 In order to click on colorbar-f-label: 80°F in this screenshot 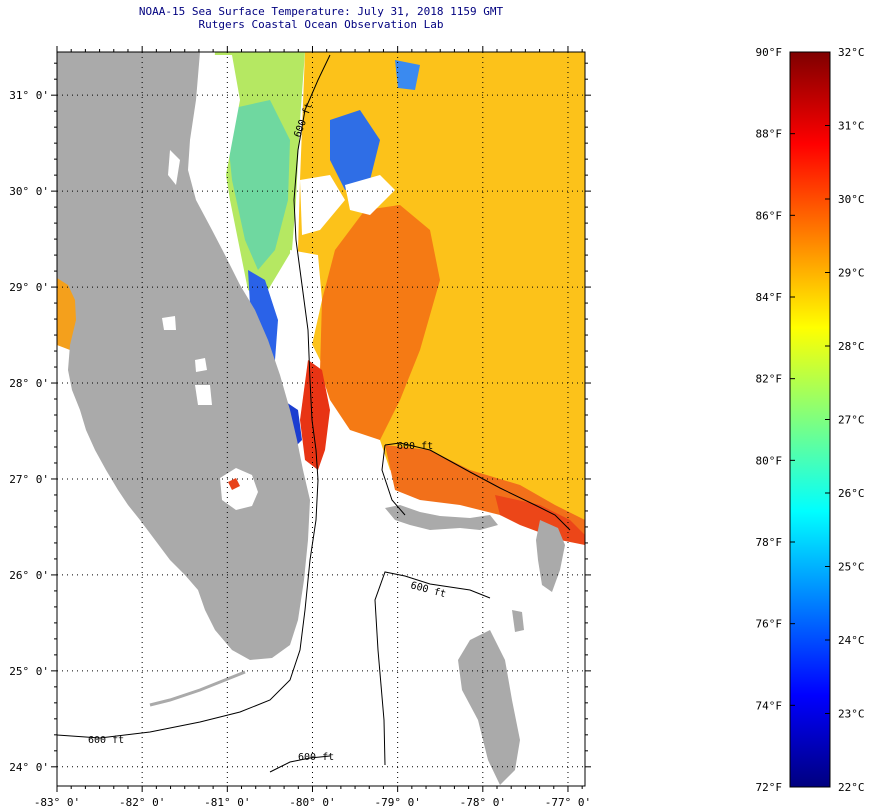, I will do `click(769, 460)`.